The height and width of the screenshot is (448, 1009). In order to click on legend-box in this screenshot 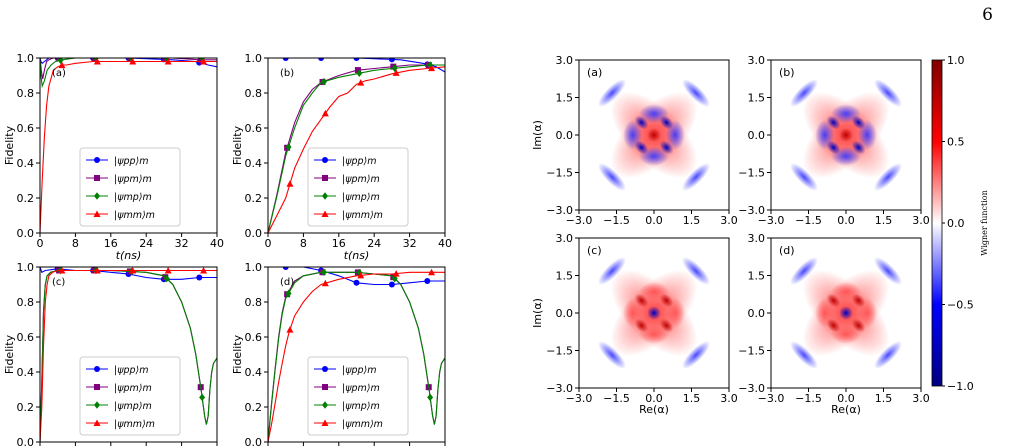, I will do `click(358, 396)`.